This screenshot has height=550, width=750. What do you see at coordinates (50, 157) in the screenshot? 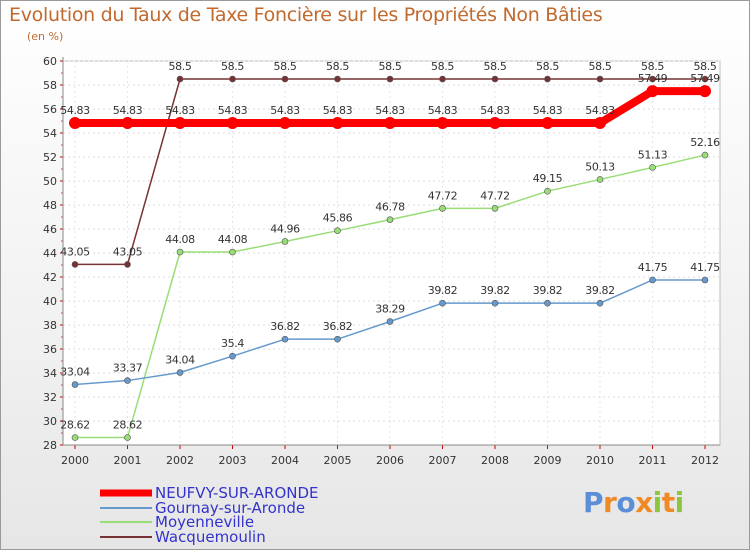
I see `y-tick-label: 52` at bounding box center [50, 157].